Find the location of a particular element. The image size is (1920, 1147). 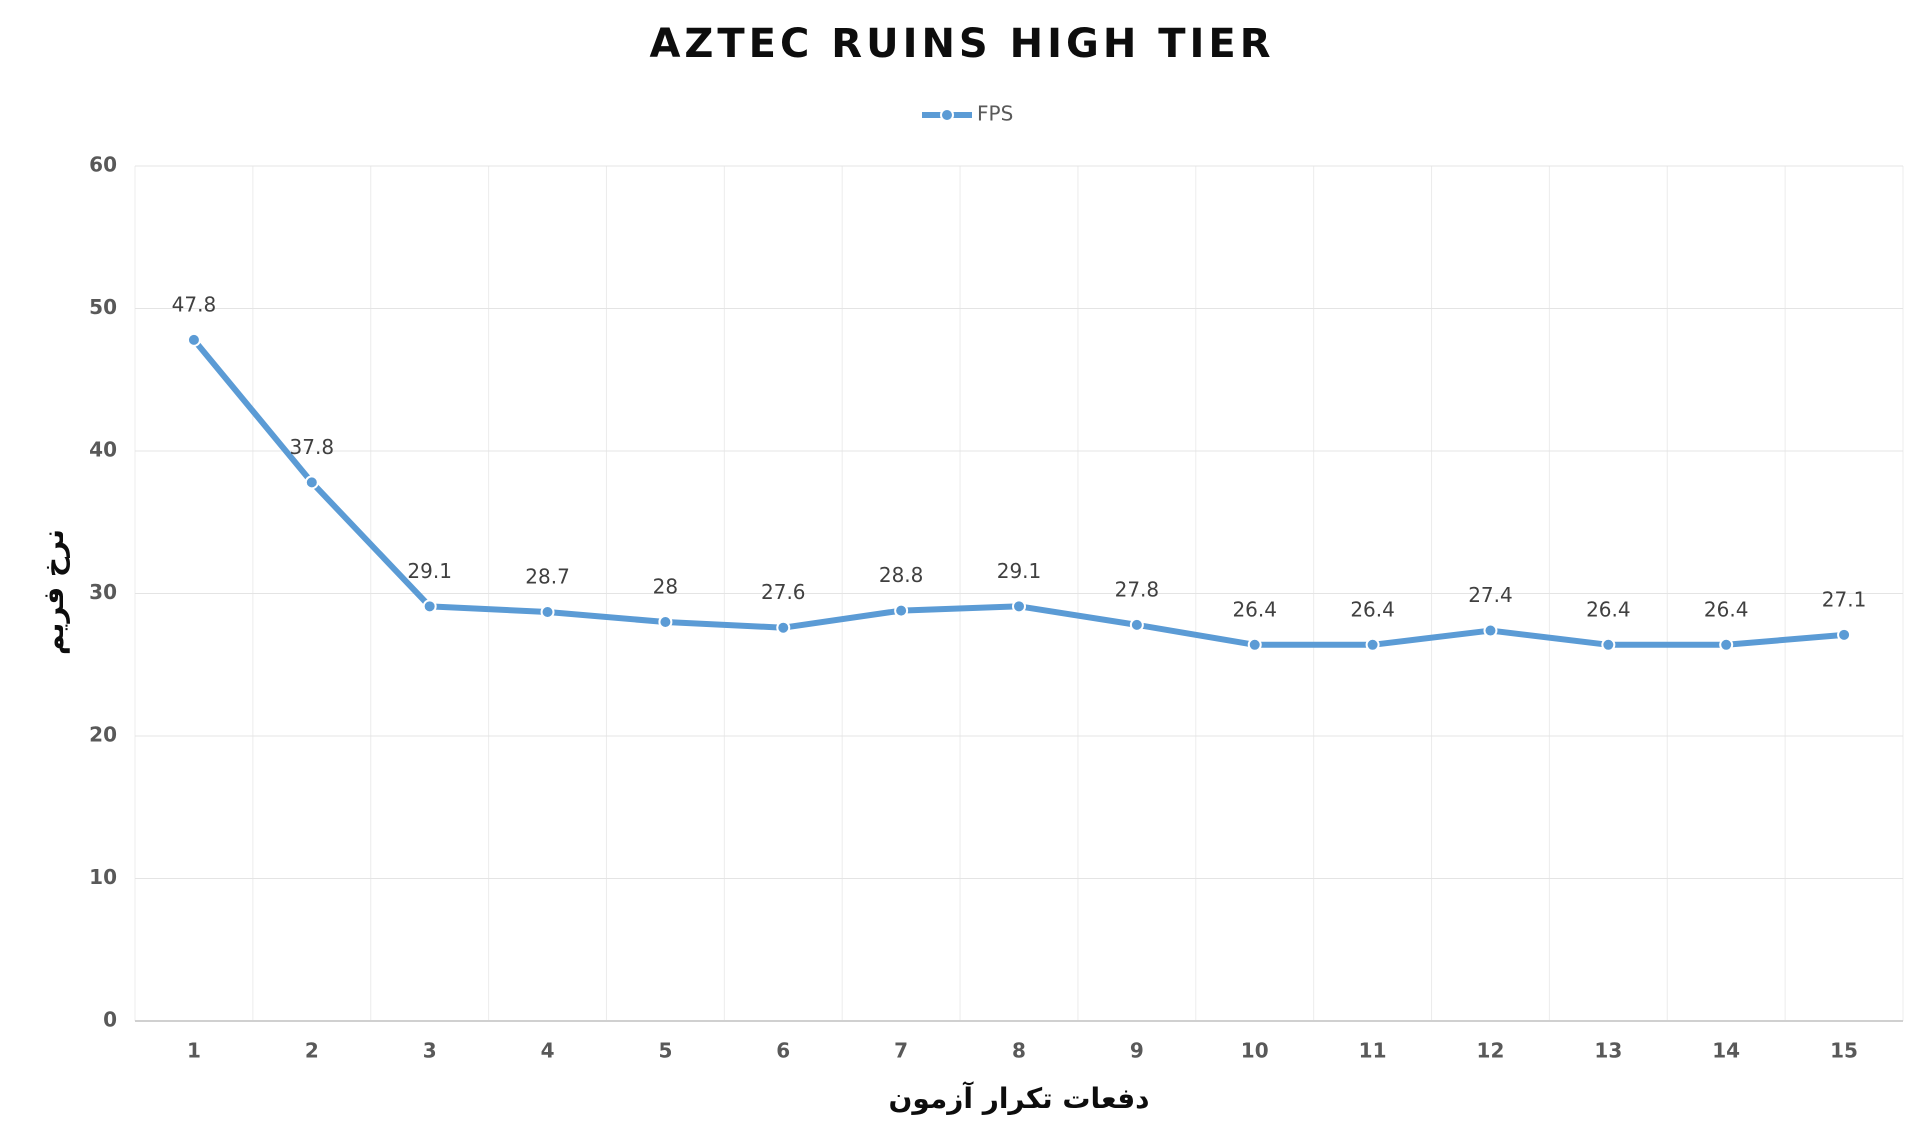

y-tick-label: 40 is located at coordinates (103, 450).